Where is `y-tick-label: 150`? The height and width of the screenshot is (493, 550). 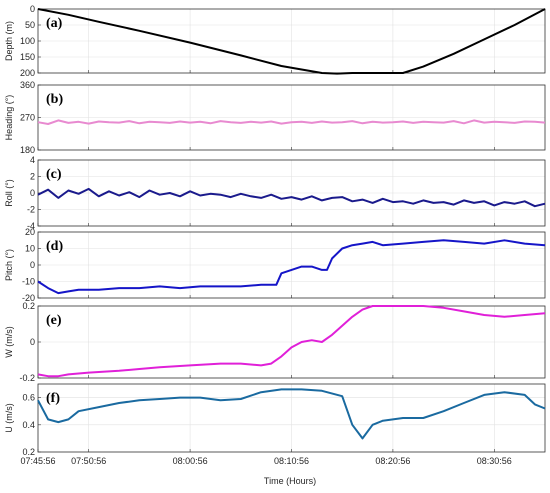 y-tick-label: 150 is located at coordinates (27, 57).